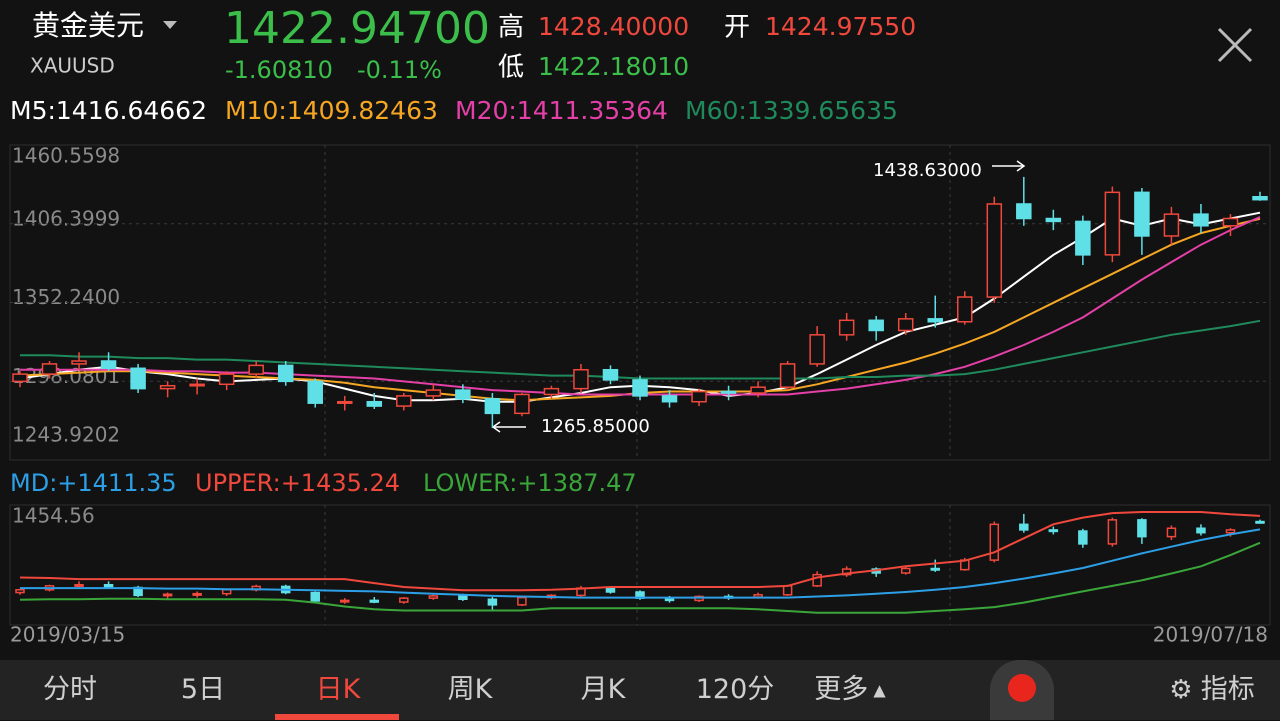  Describe the element at coordinates (66, 435) in the screenshot. I see `y-tick-label: 1243.9202` at that location.